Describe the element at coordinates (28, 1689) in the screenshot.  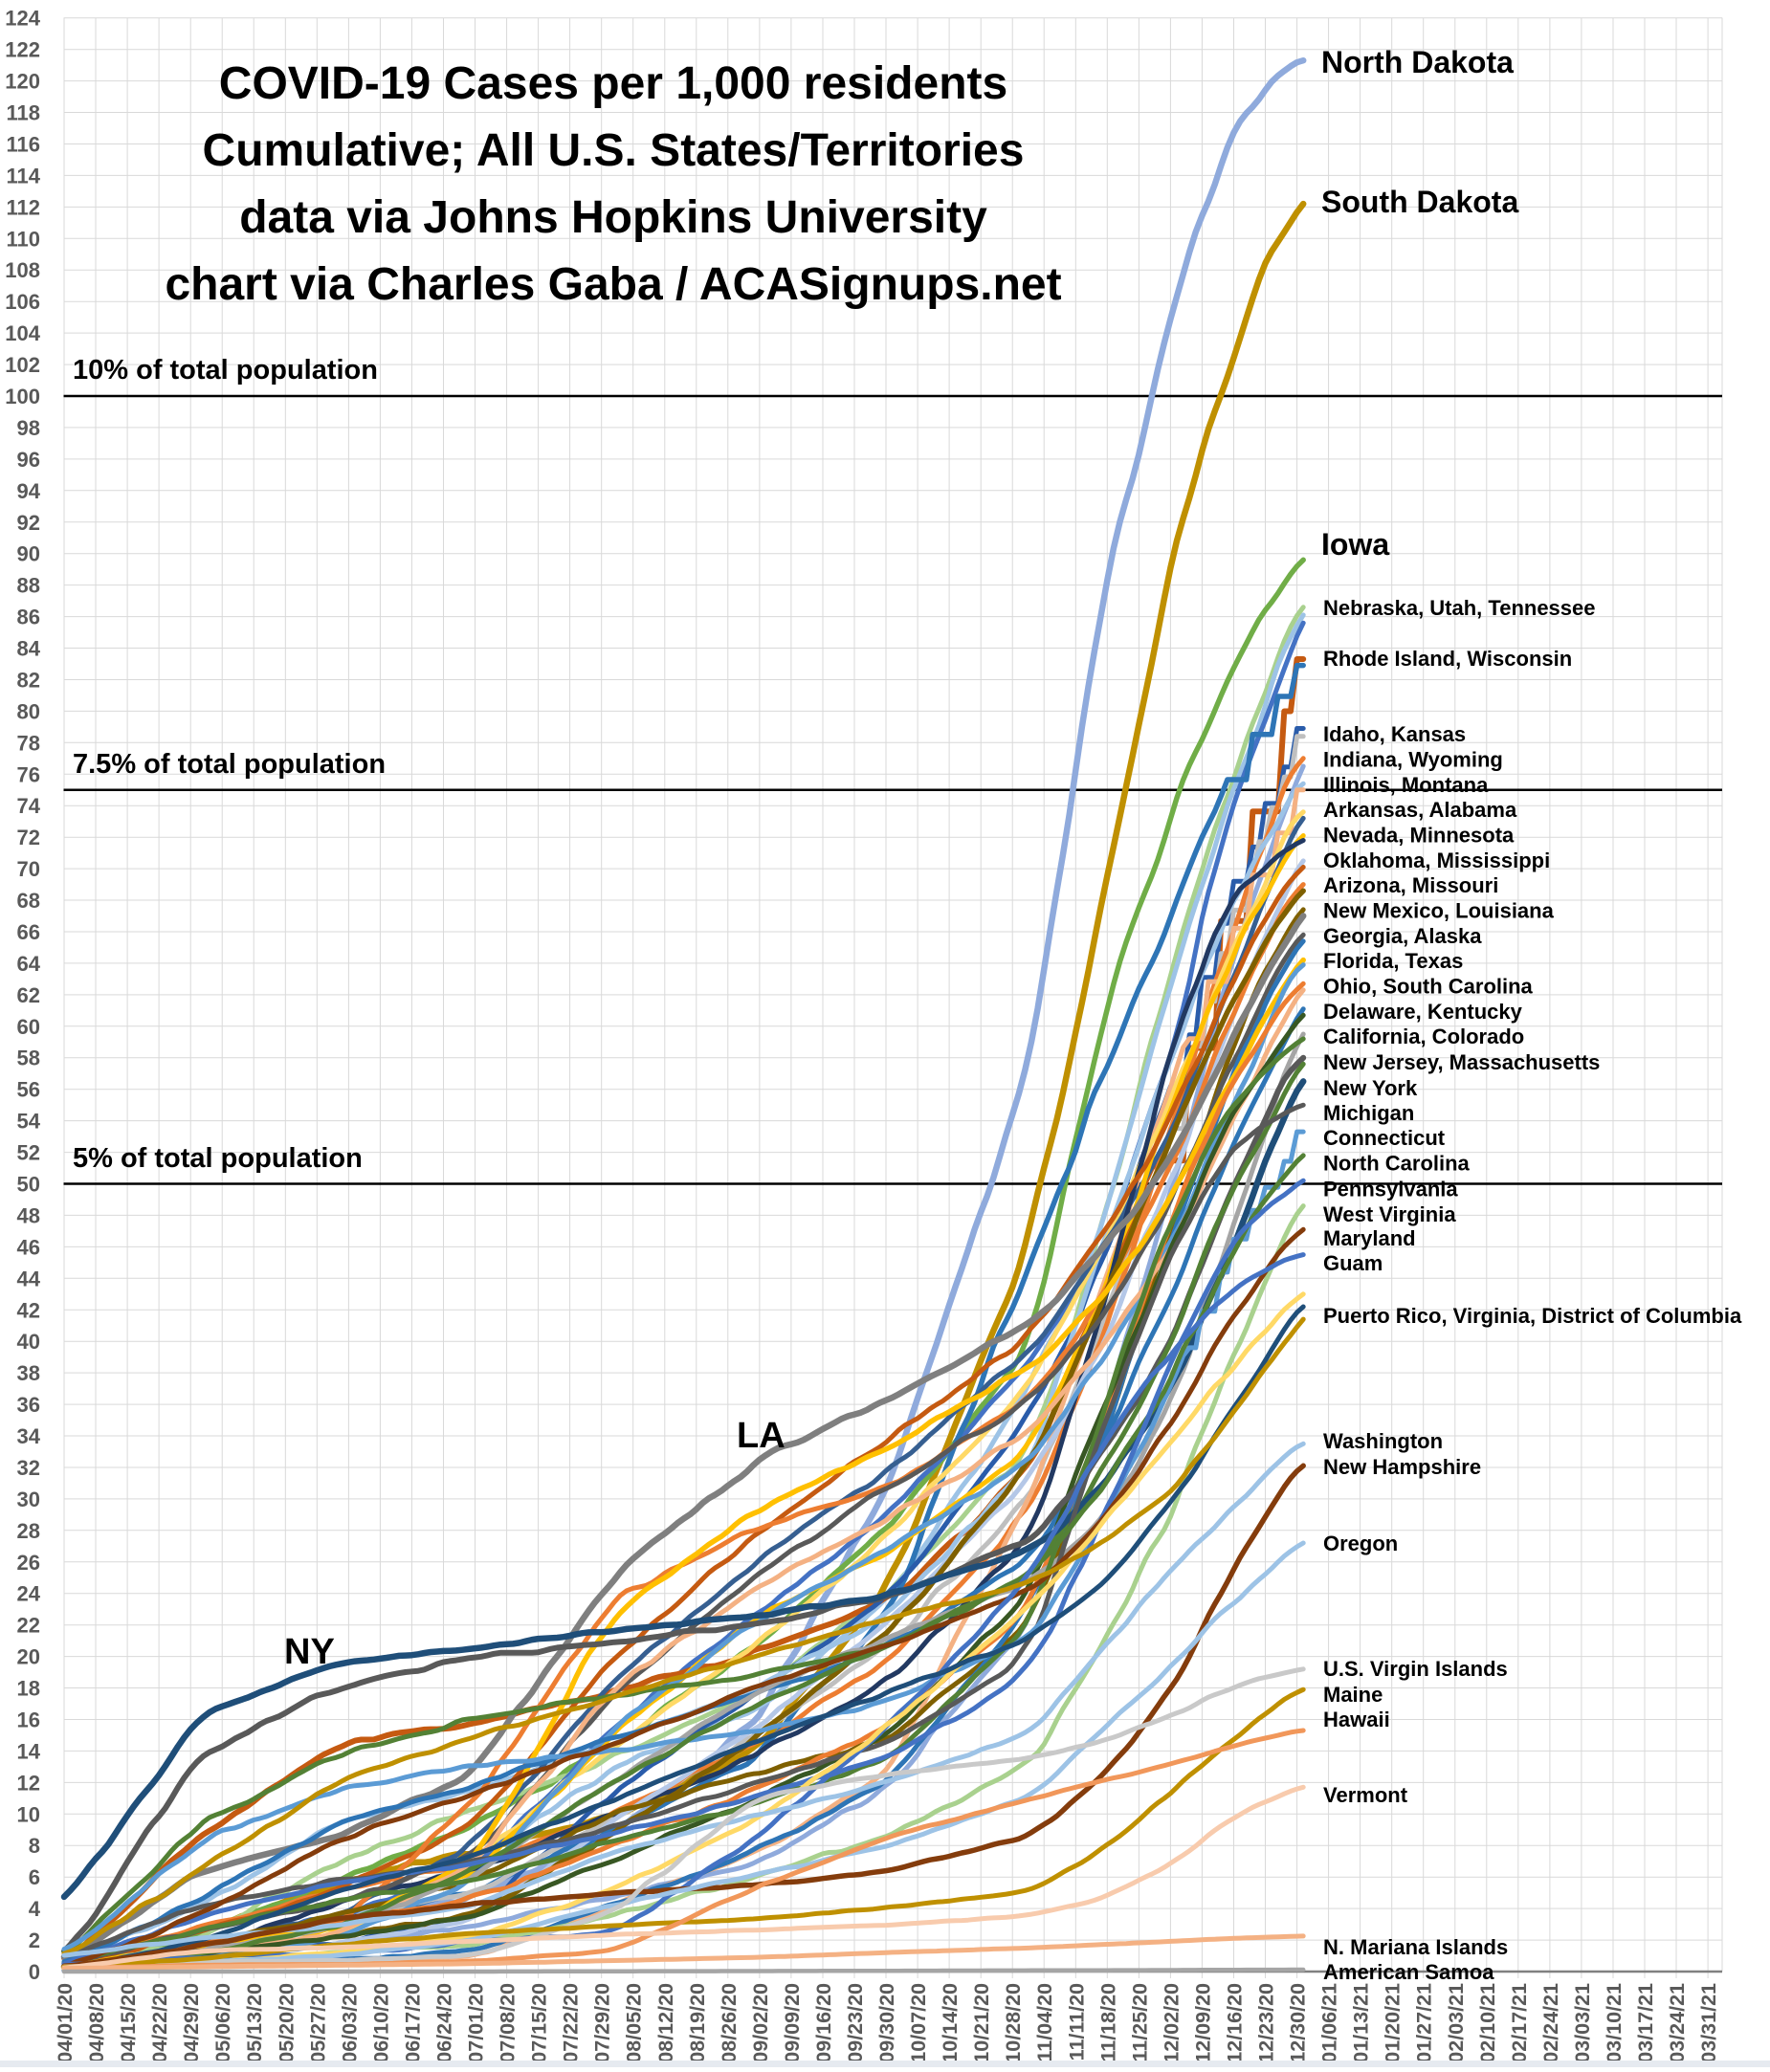
I see `svg-text: 18` at that location.